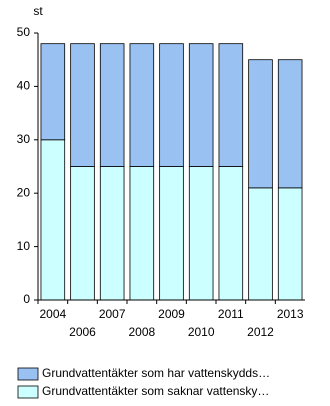 The image size is (330, 406). I want to click on y-tick-label: 10, so click(24, 246).